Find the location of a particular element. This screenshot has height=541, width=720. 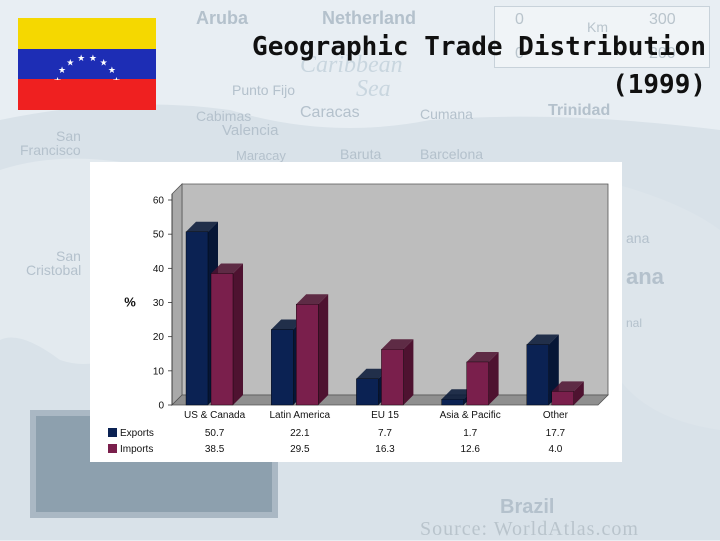

map-label-cristobal: Cristobal is located at coordinates (54, 270).